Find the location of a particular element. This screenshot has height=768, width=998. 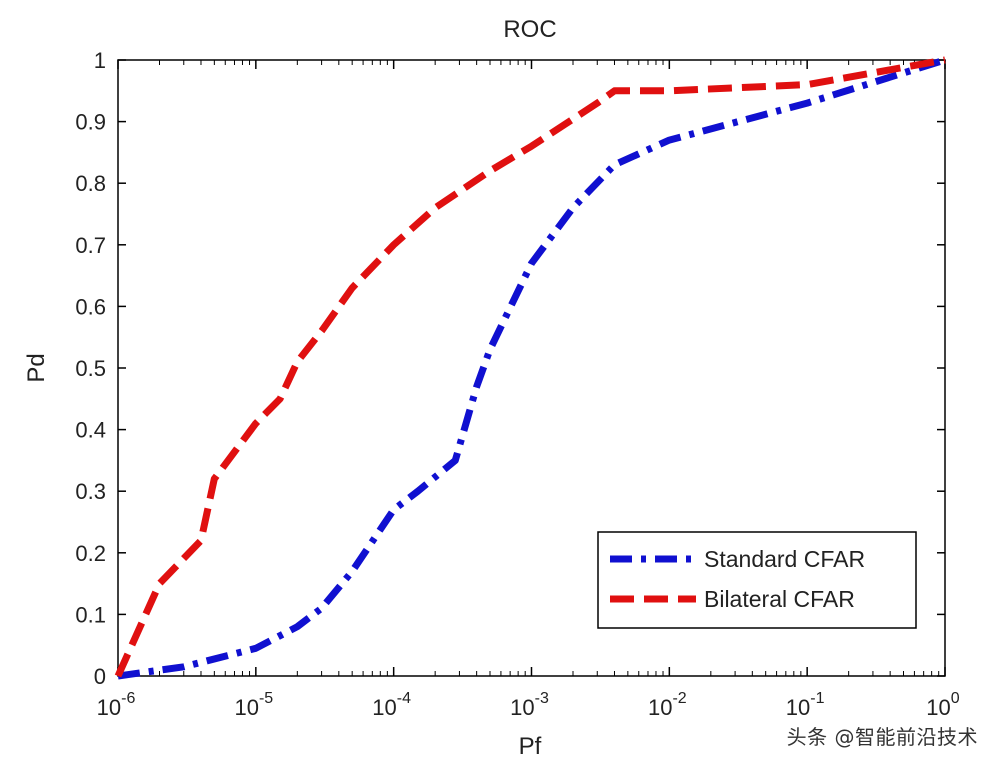

x-tick-exponent: -6 is located at coordinates (128, 698).